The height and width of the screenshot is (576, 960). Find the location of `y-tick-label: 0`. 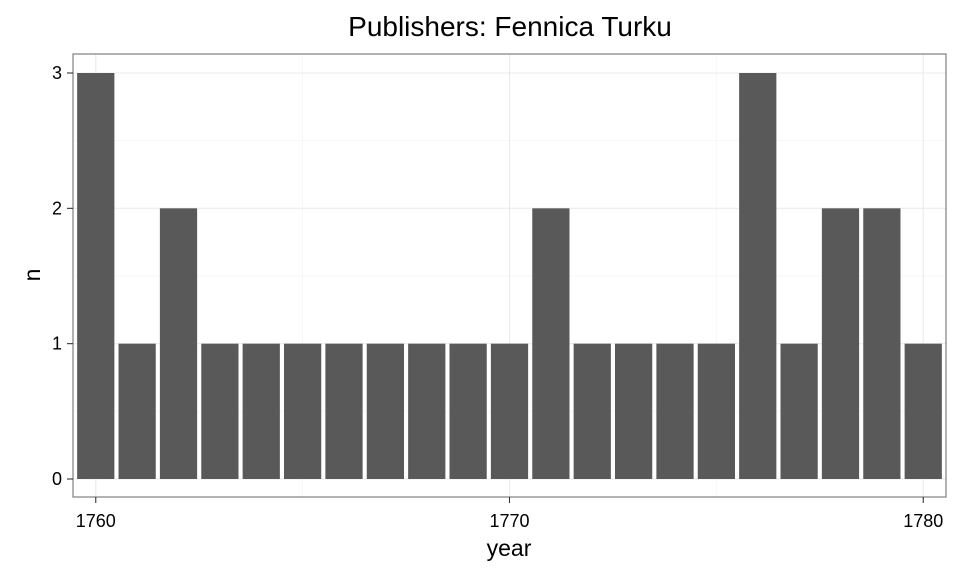

y-tick-label: 0 is located at coordinates (57, 479).